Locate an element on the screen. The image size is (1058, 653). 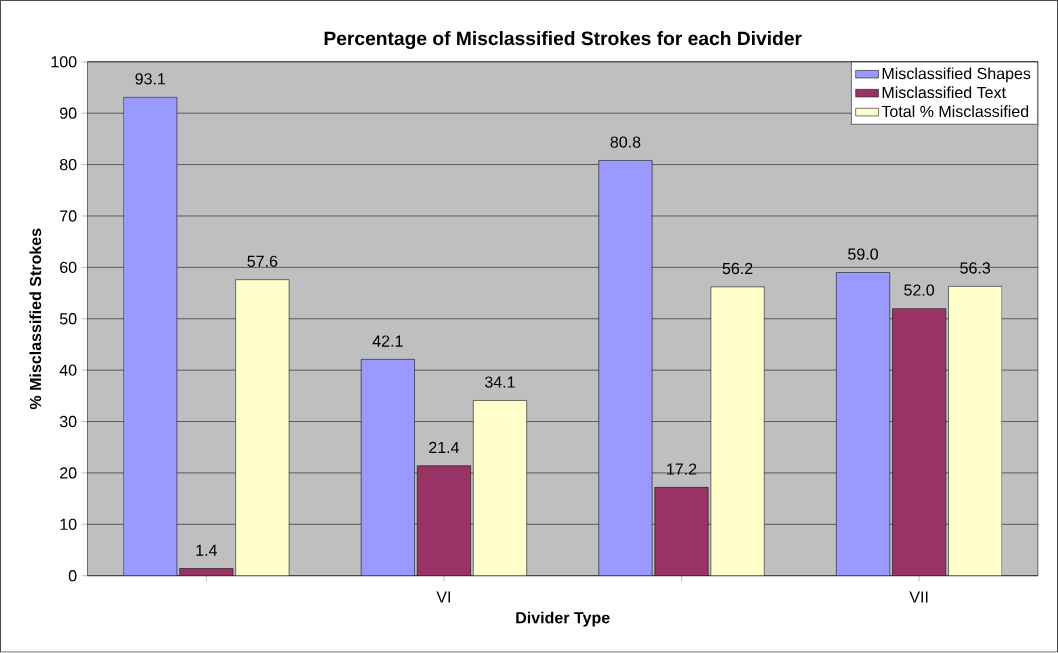
y-tick-label: 40 is located at coordinates (68, 370).